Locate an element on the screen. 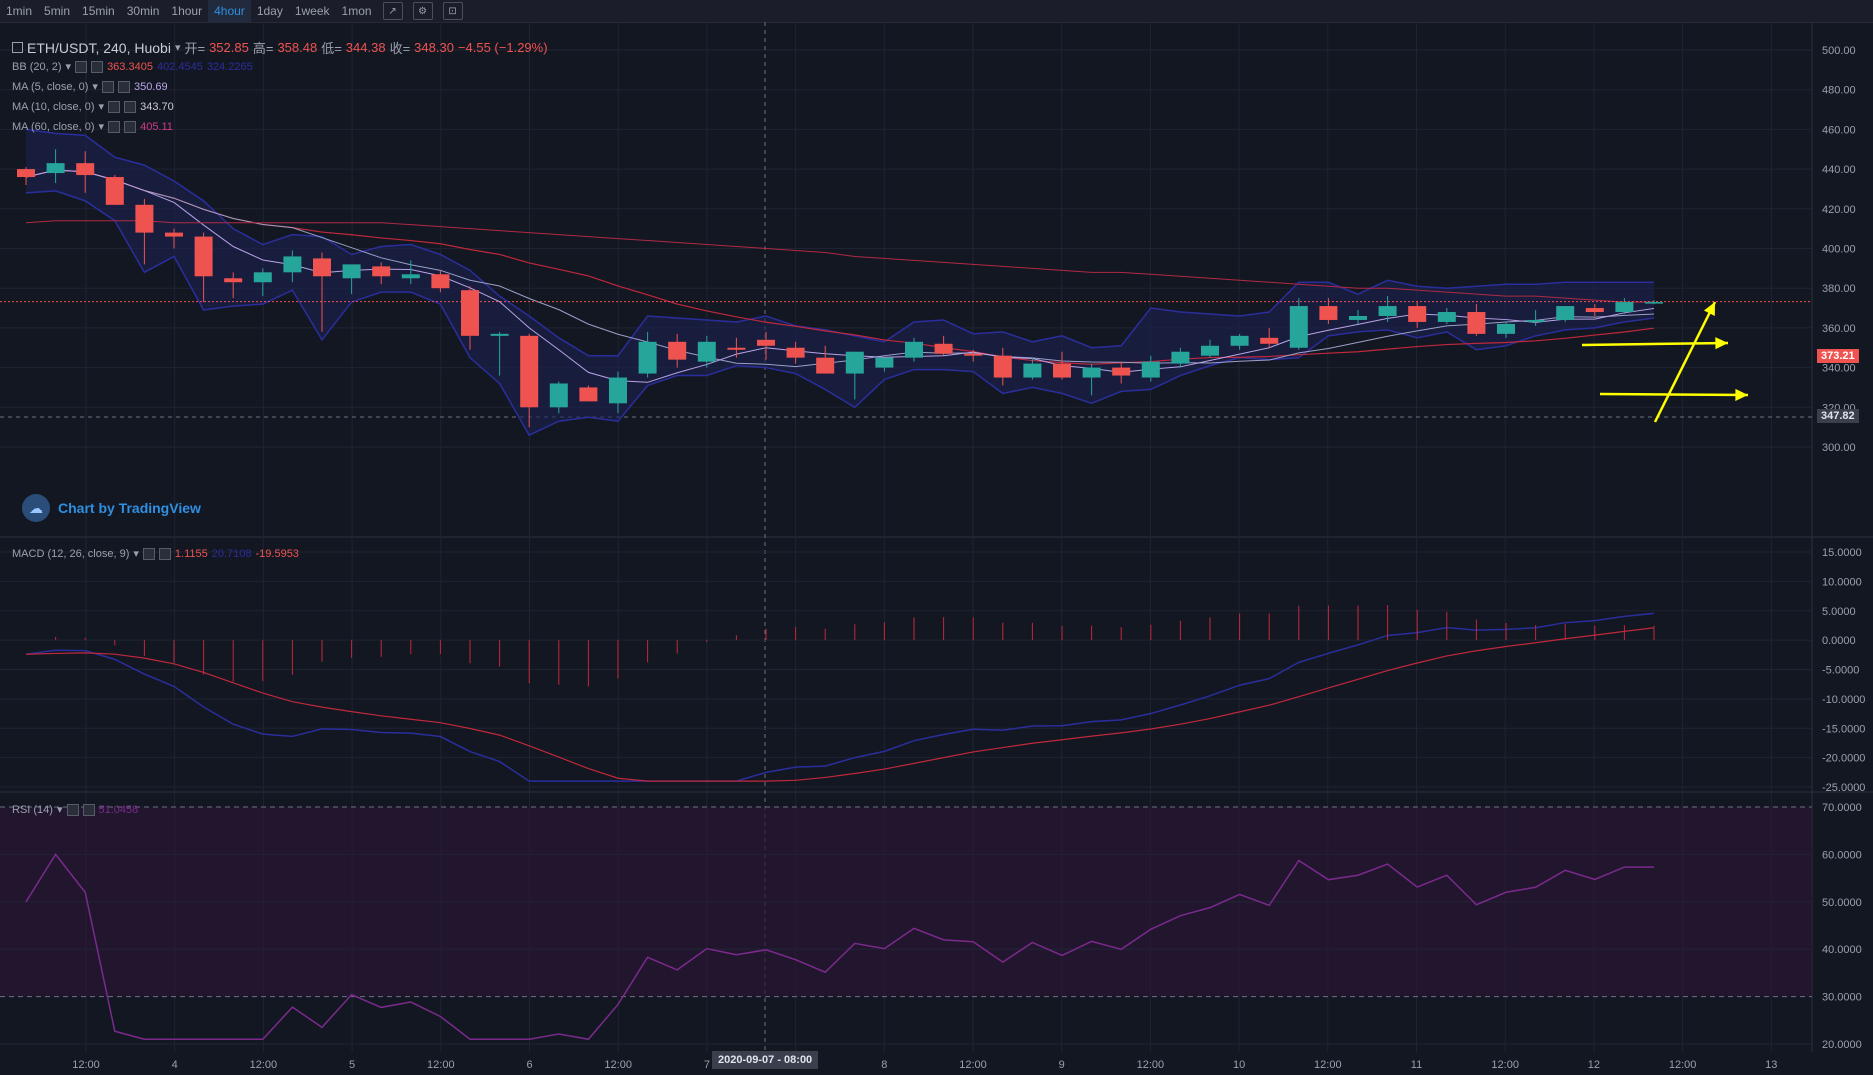 This screenshot has height=1075, width=1873. price-tick-label: 380.00 is located at coordinates (1839, 289).